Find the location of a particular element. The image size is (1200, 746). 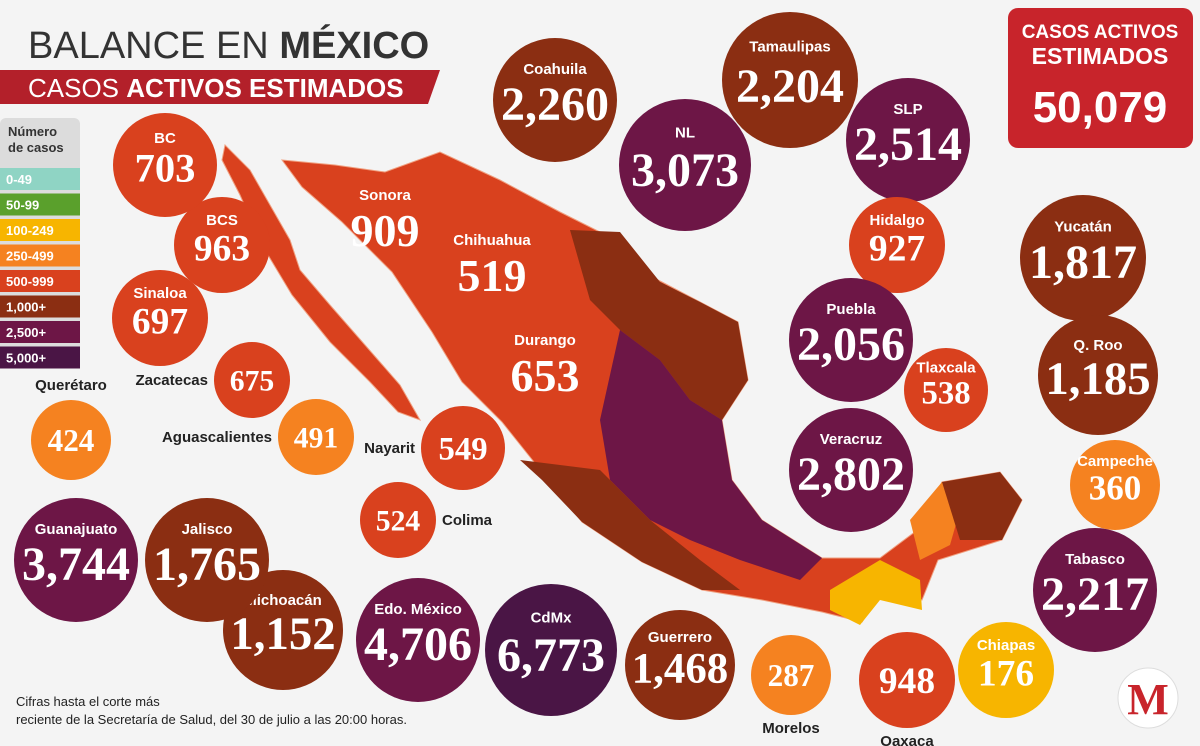

state-name: Colima is located at coordinates (467, 520).